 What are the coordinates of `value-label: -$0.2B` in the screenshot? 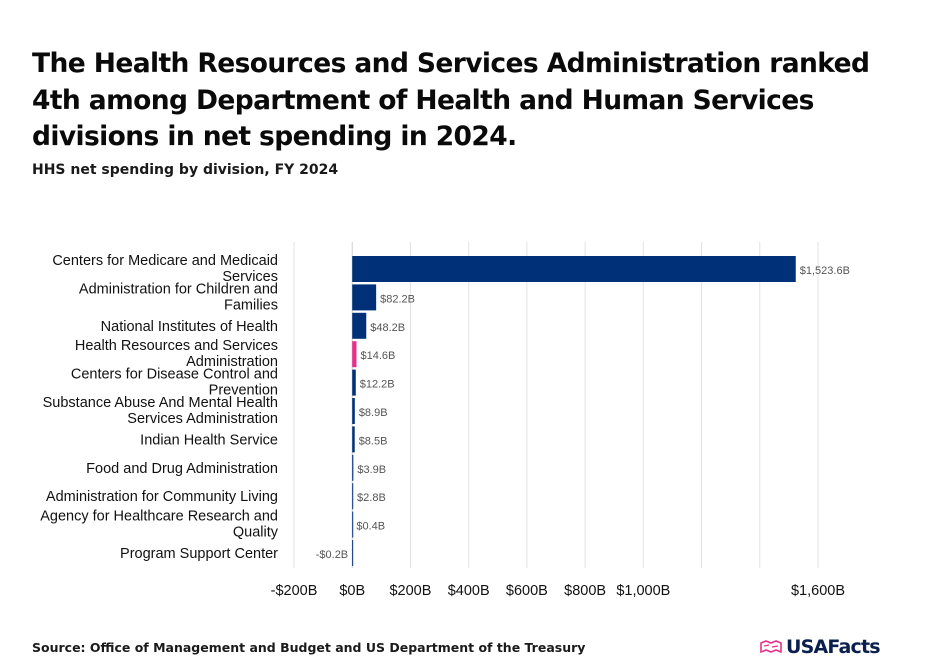 It's located at (332, 555).